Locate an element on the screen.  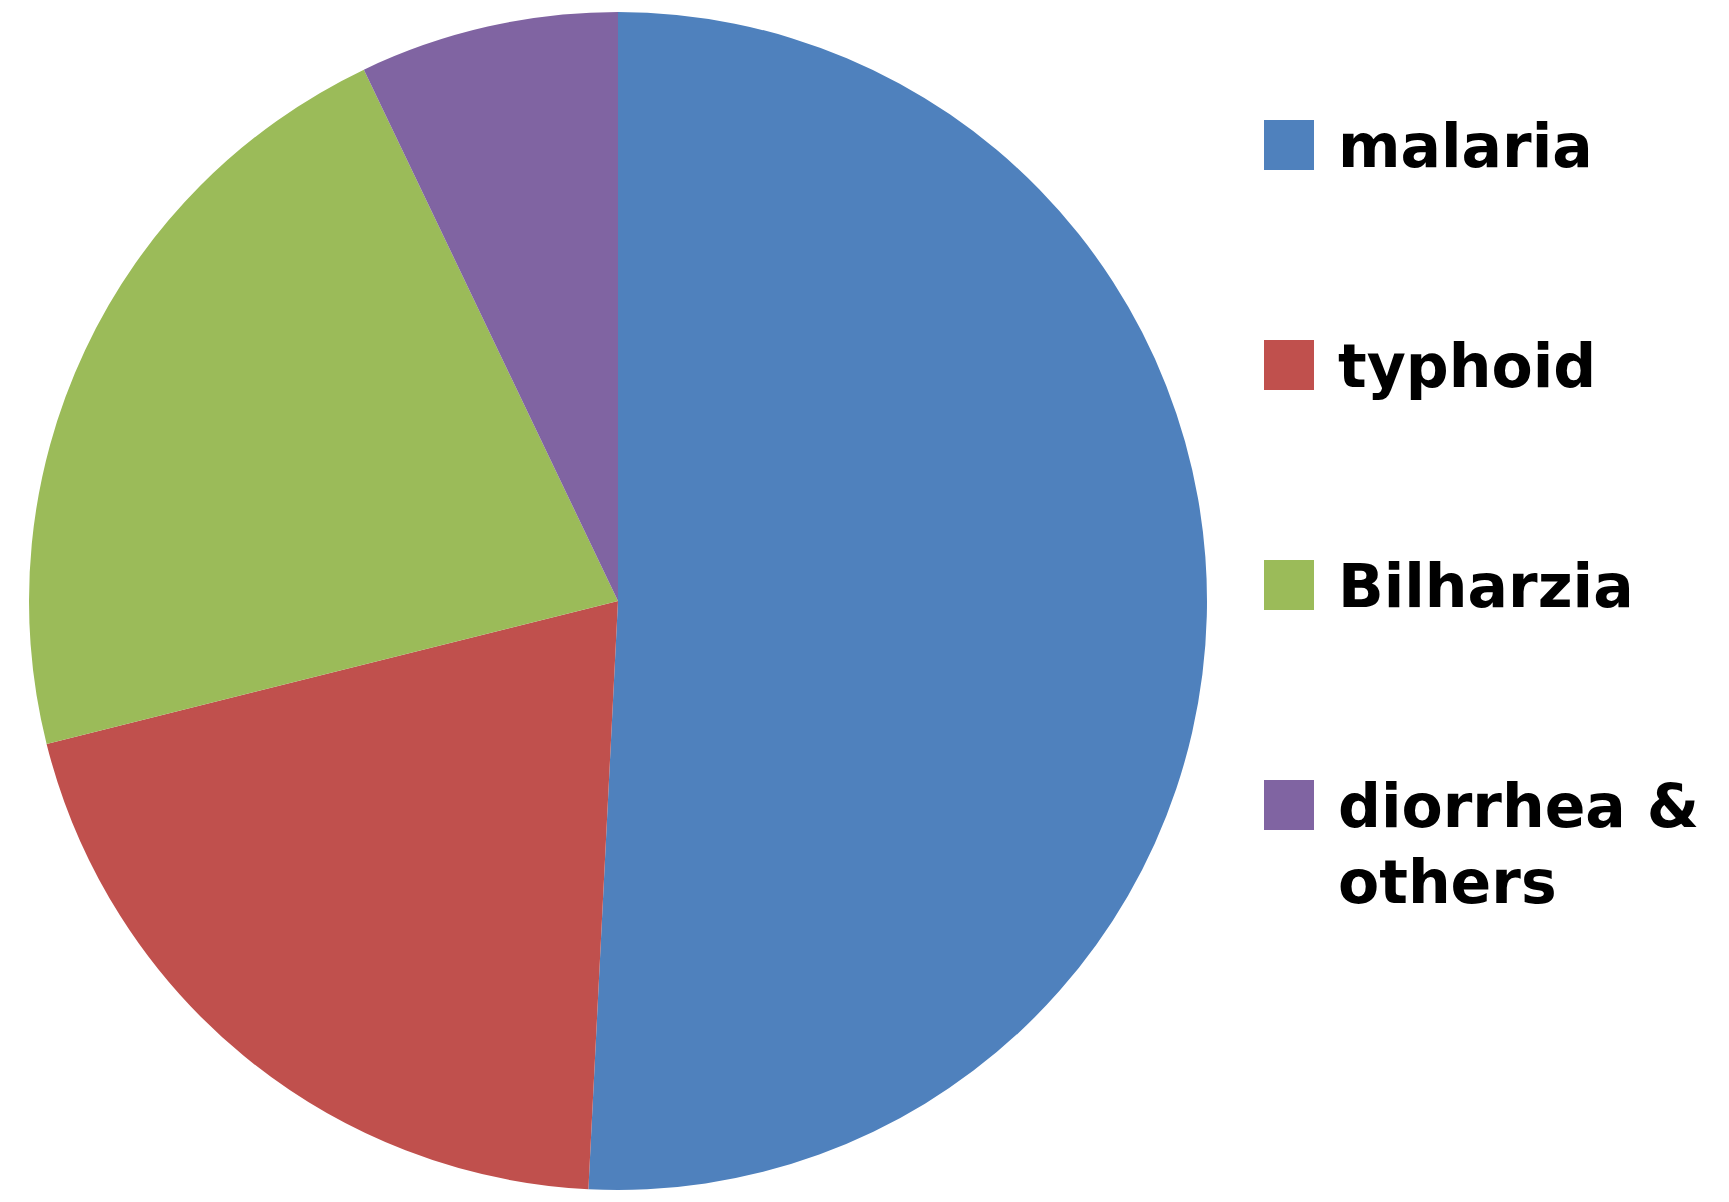
legend-label: diorrhea & others is located at coordinates (1519, 844).